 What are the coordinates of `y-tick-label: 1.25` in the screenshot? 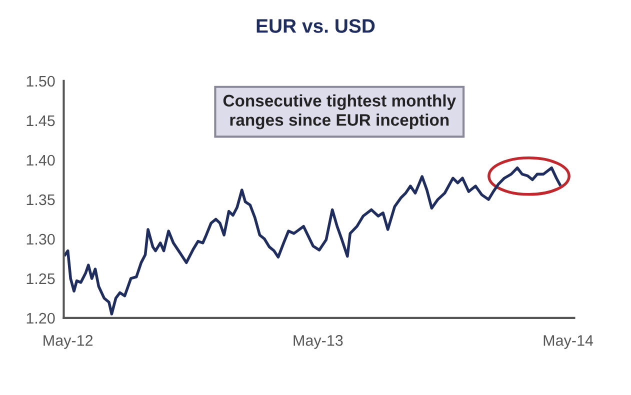 It's located at (40, 278).